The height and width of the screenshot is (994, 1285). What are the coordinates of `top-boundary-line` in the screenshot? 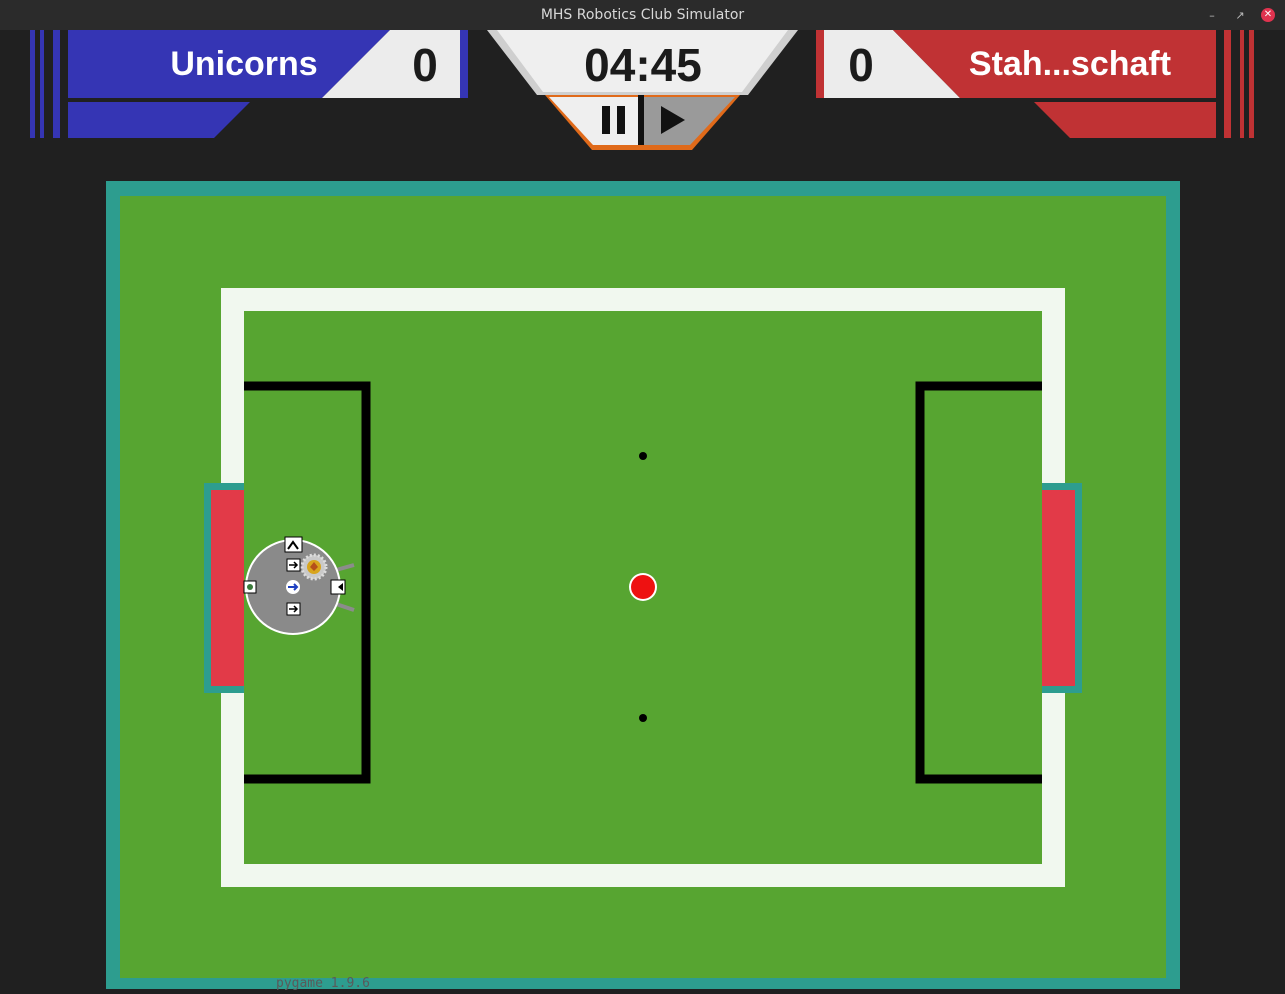 It's located at (643, 299).